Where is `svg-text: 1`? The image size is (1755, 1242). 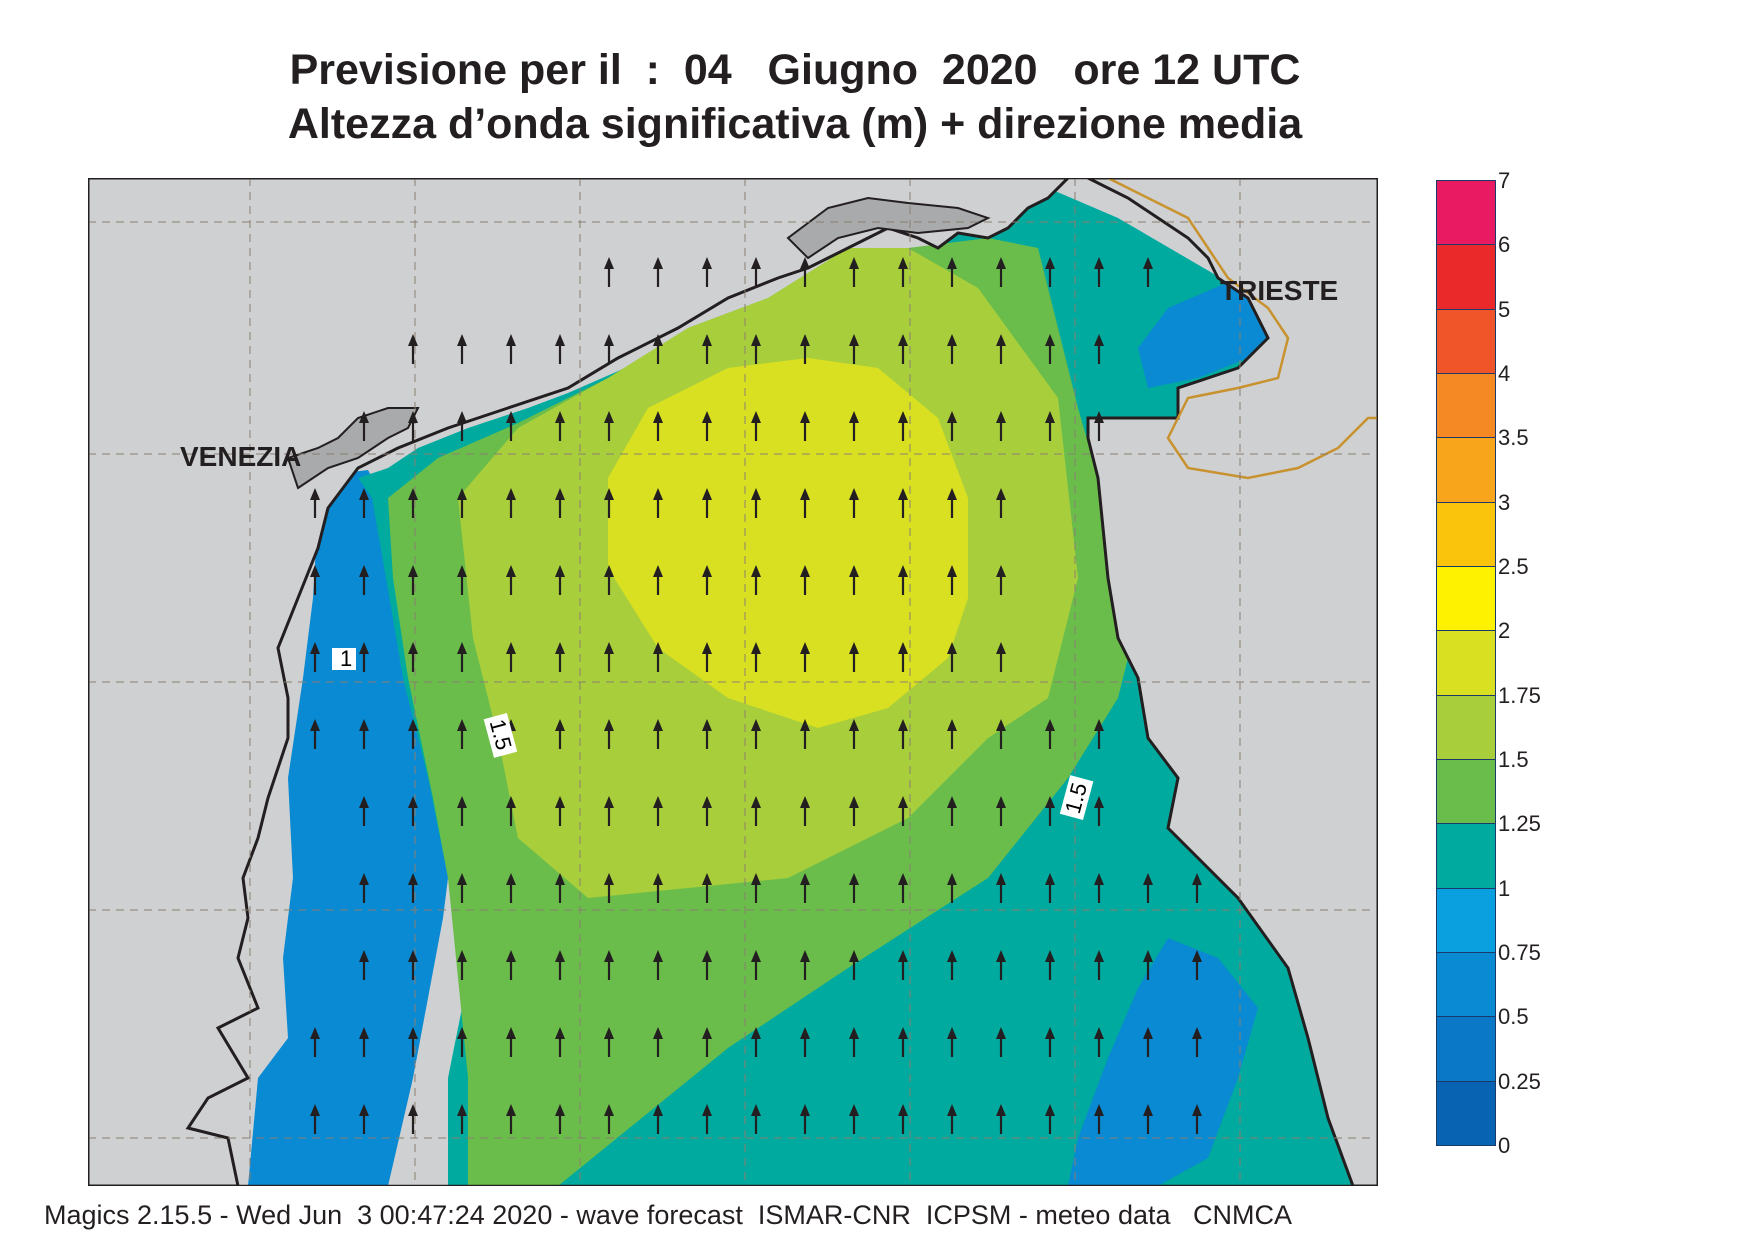
svg-text: 1 is located at coordinates (346, 658).